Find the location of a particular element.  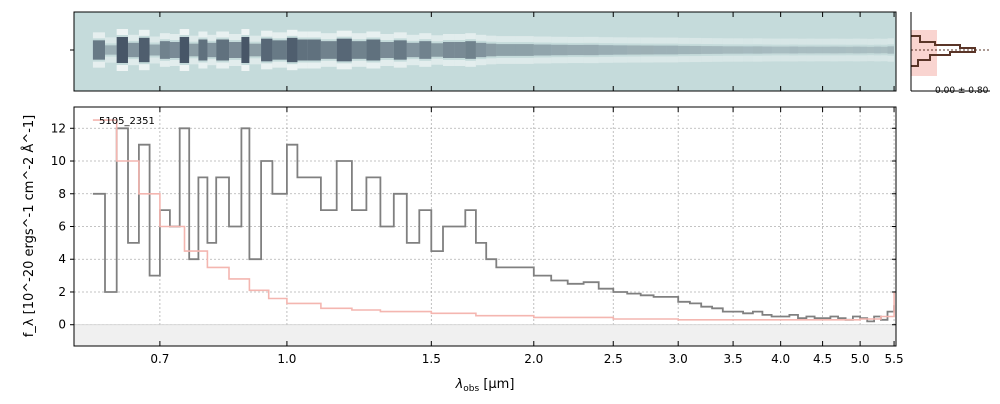

profile-inset-plot is located at coordinates (950, 53).